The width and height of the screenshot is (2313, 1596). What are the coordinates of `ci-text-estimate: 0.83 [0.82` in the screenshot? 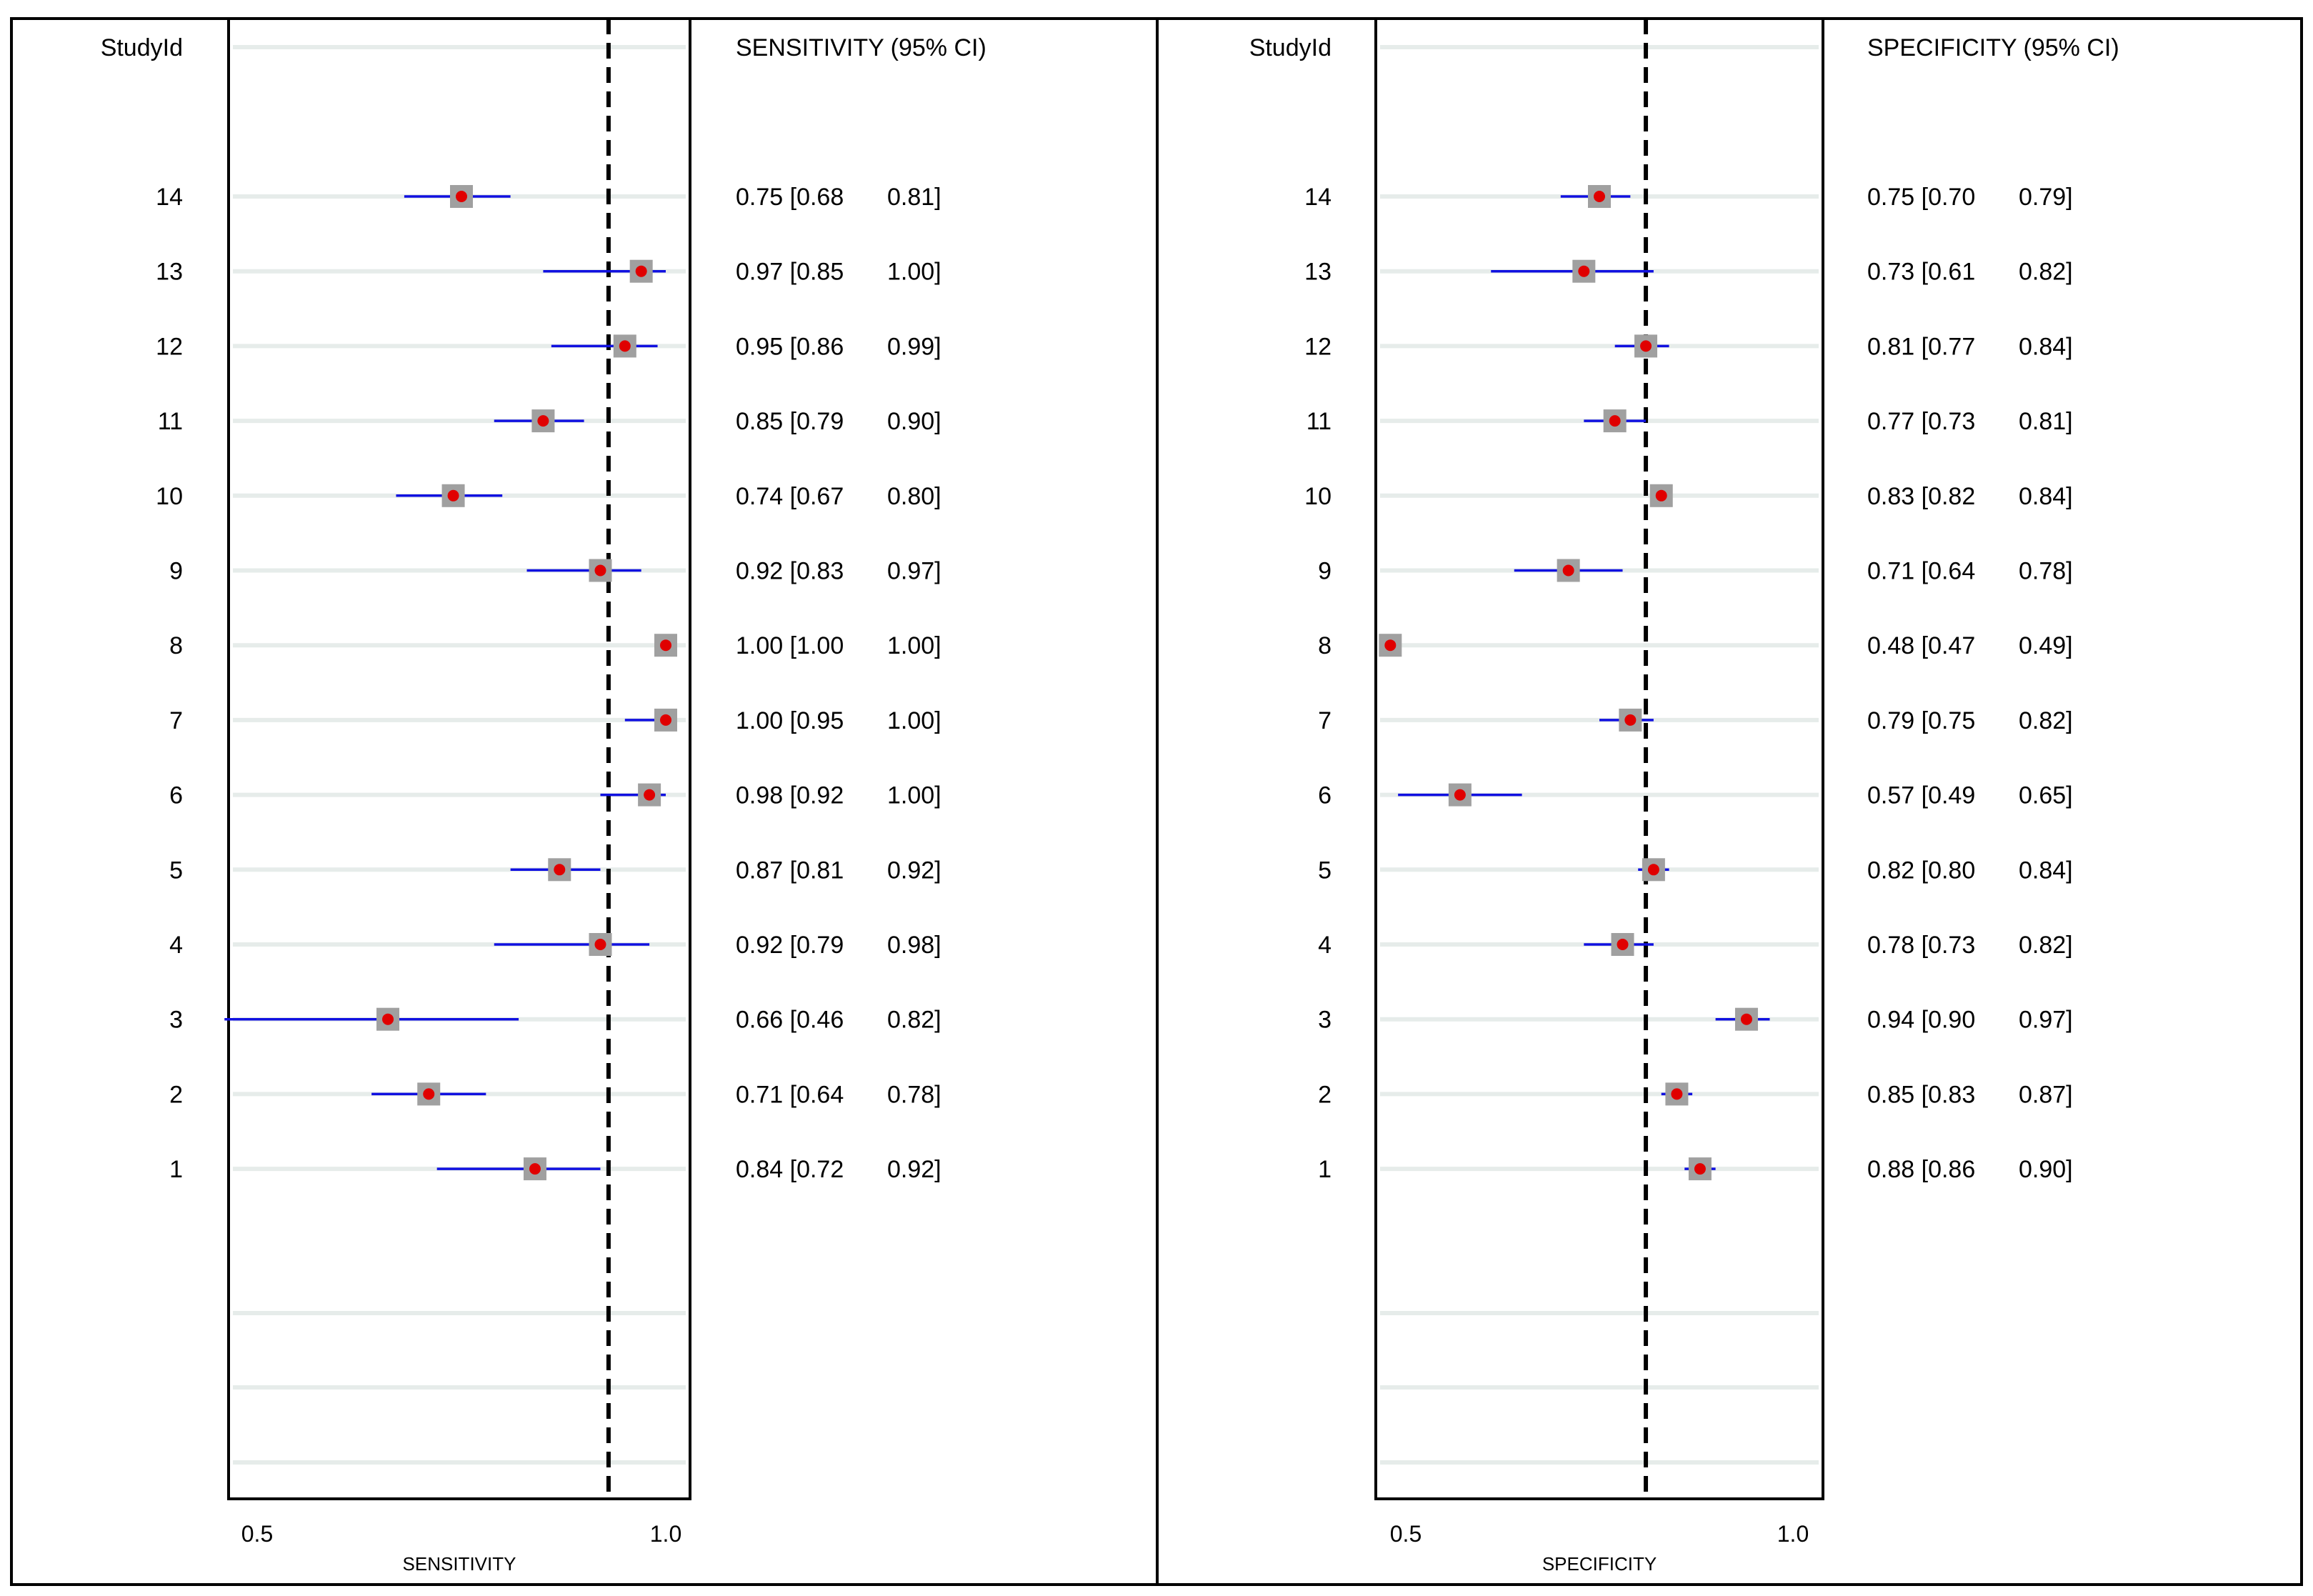 It's located at (1921, 496).